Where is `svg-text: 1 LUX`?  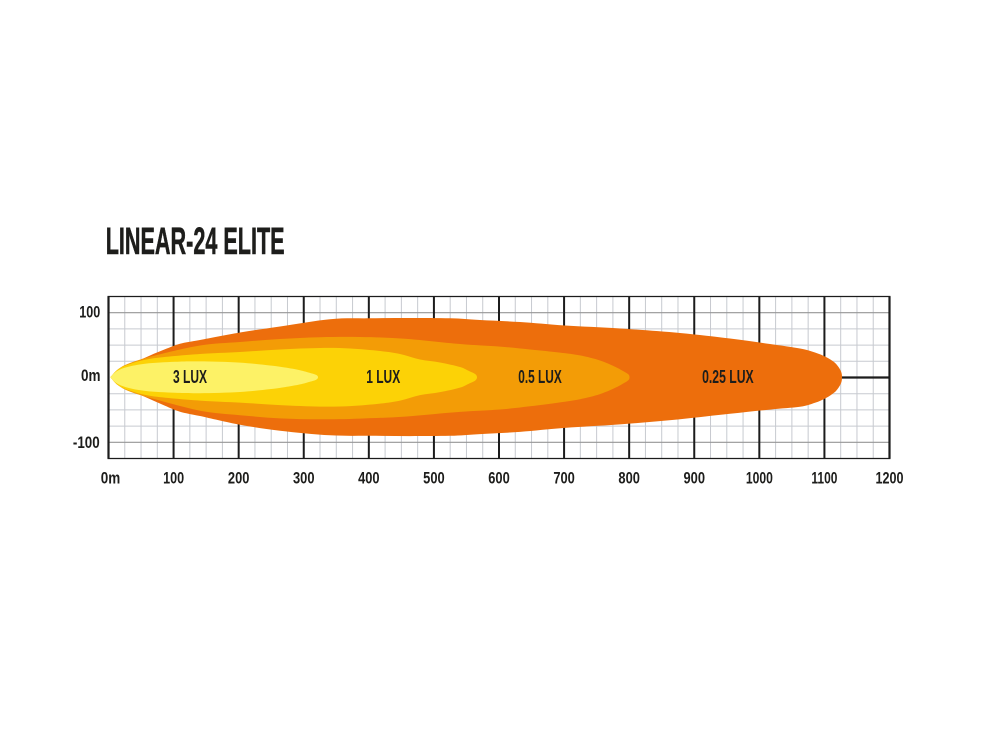 svg-text: 1 LUX is located at coordinates (383, 377).